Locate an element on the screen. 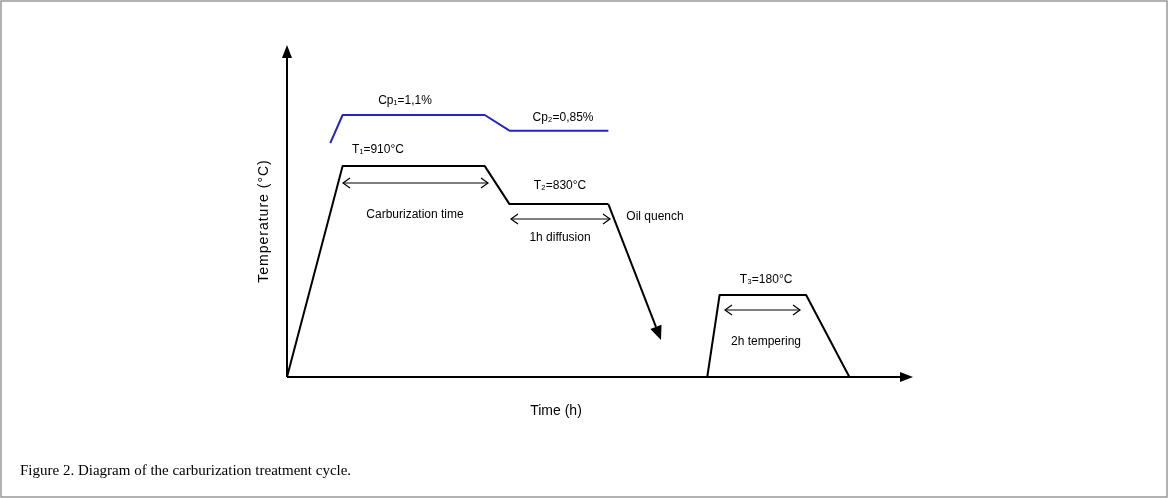 This screenshot has height=498, width=1168. annotation: 2h tempering is located at coordinates (766, 341).